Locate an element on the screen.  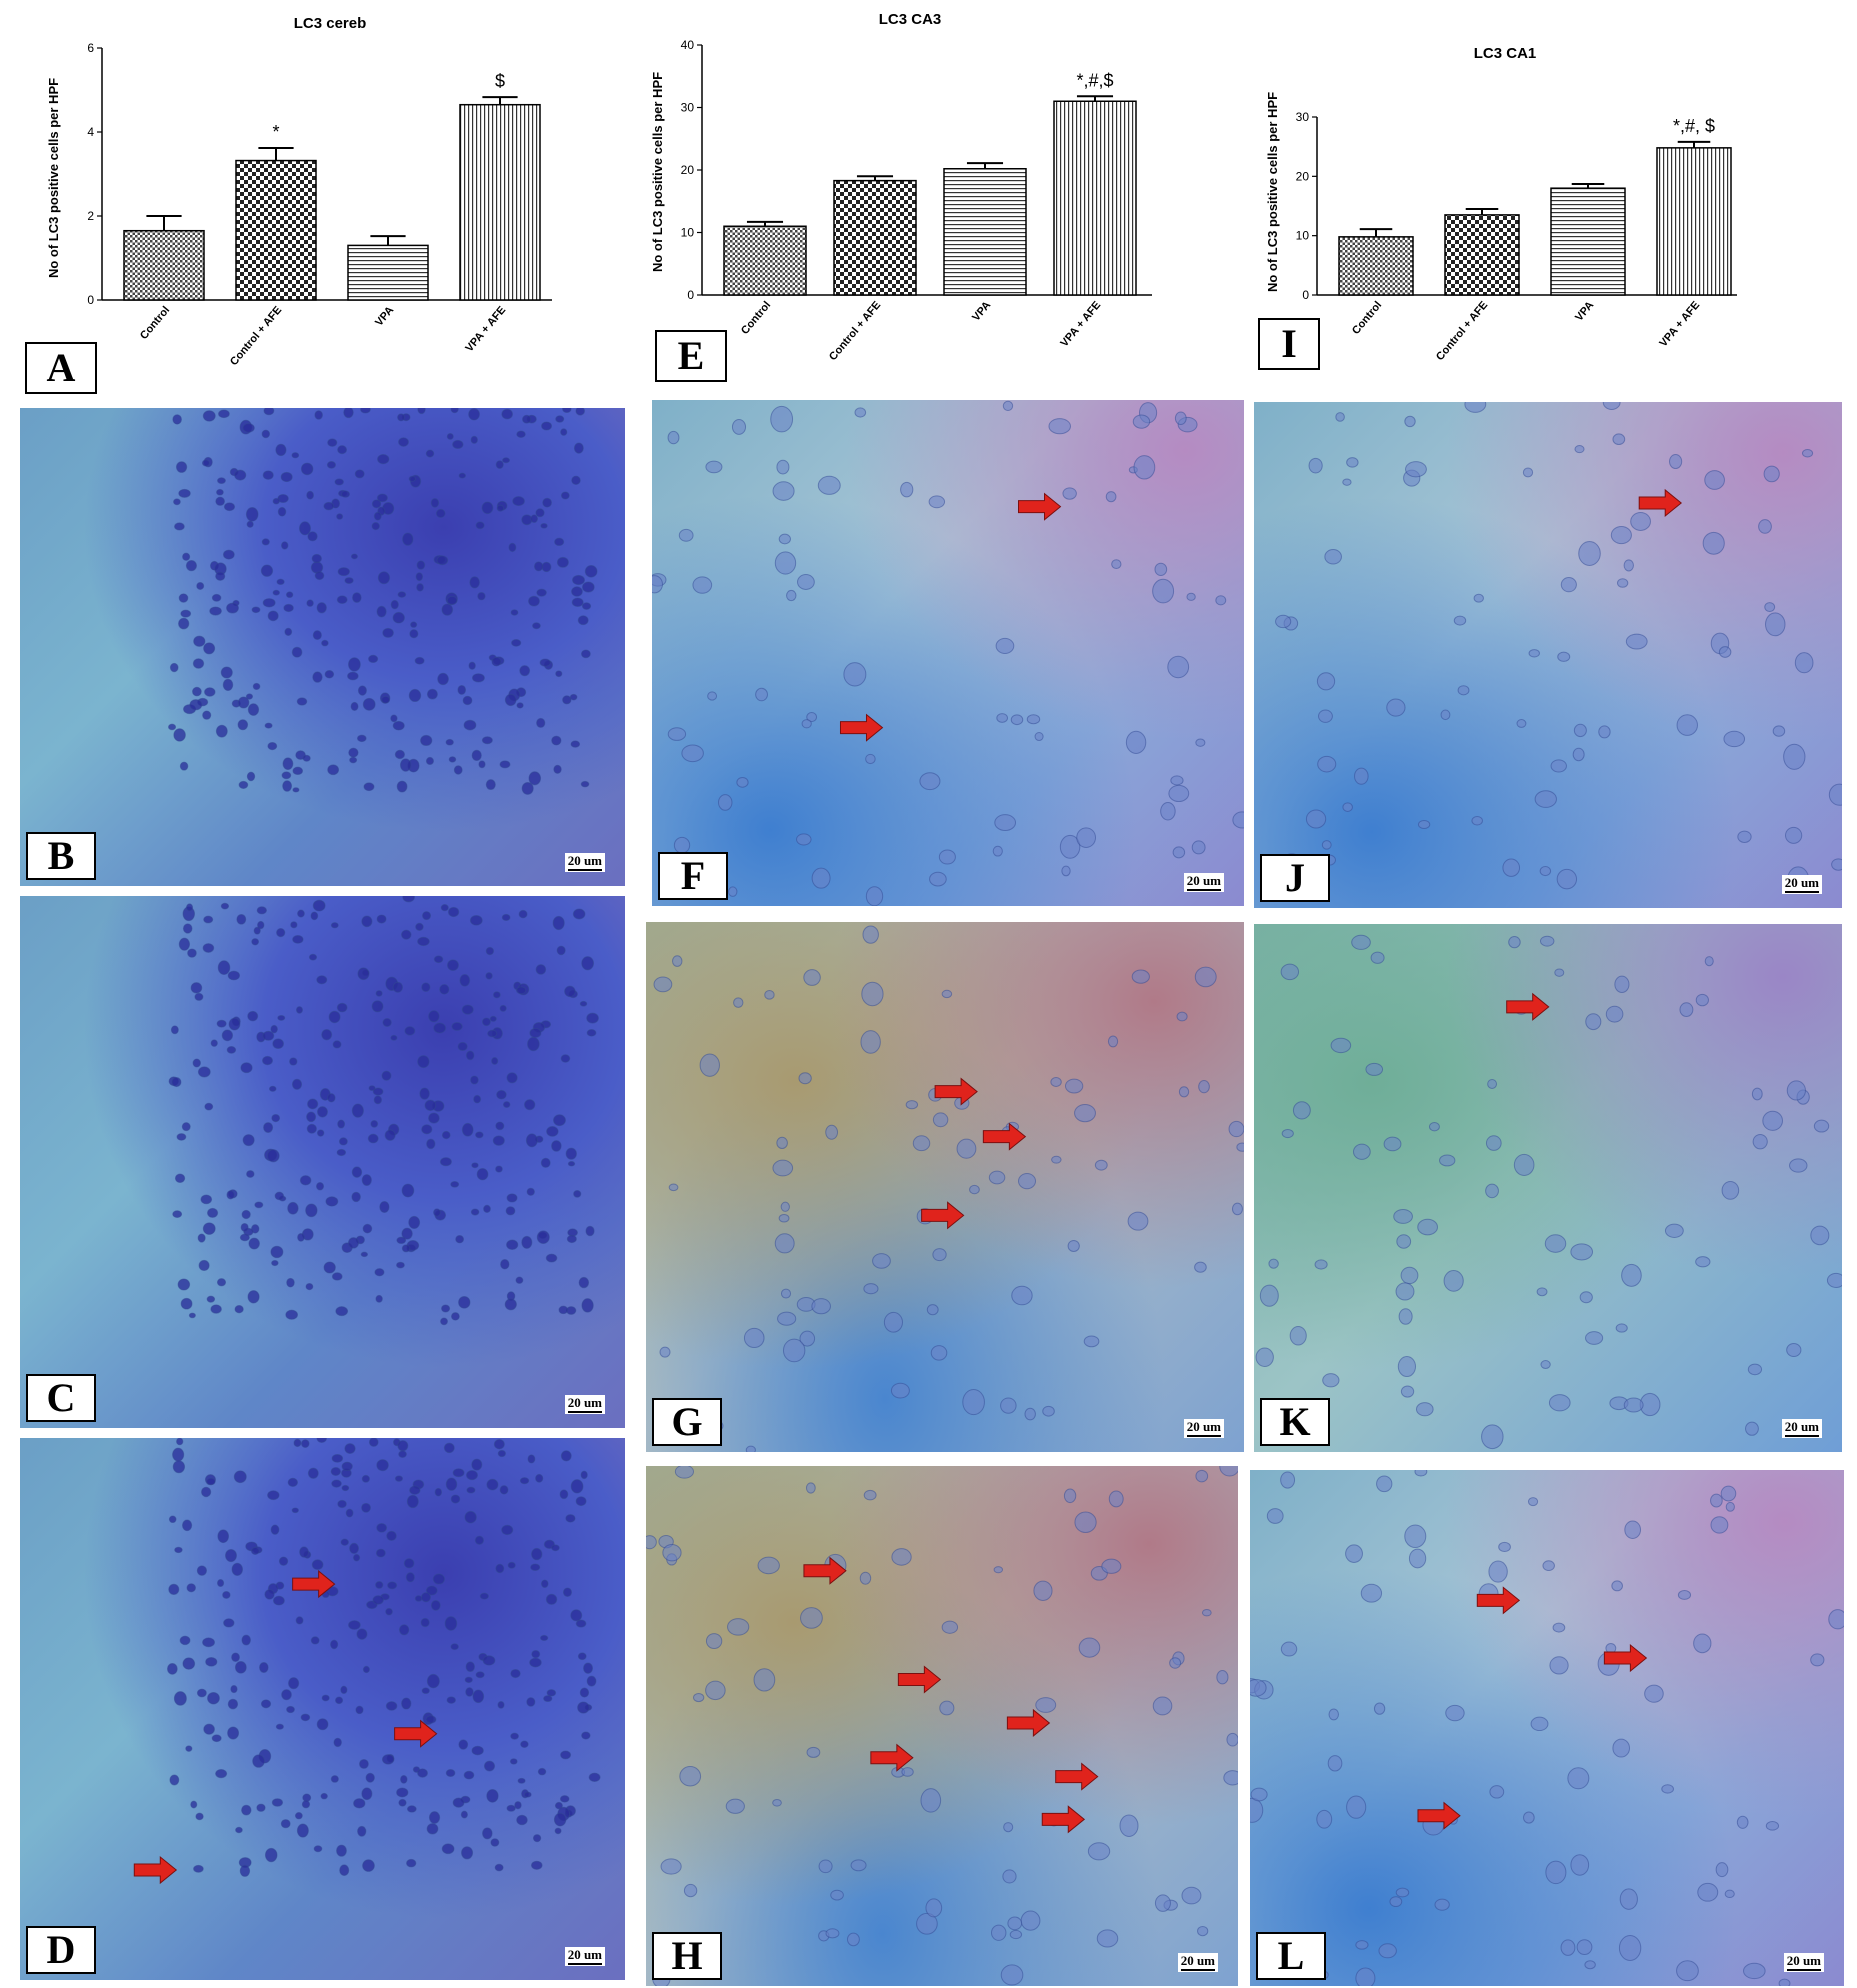
micrograph-k: K 20 um is located at coordinates (1548, 1188).